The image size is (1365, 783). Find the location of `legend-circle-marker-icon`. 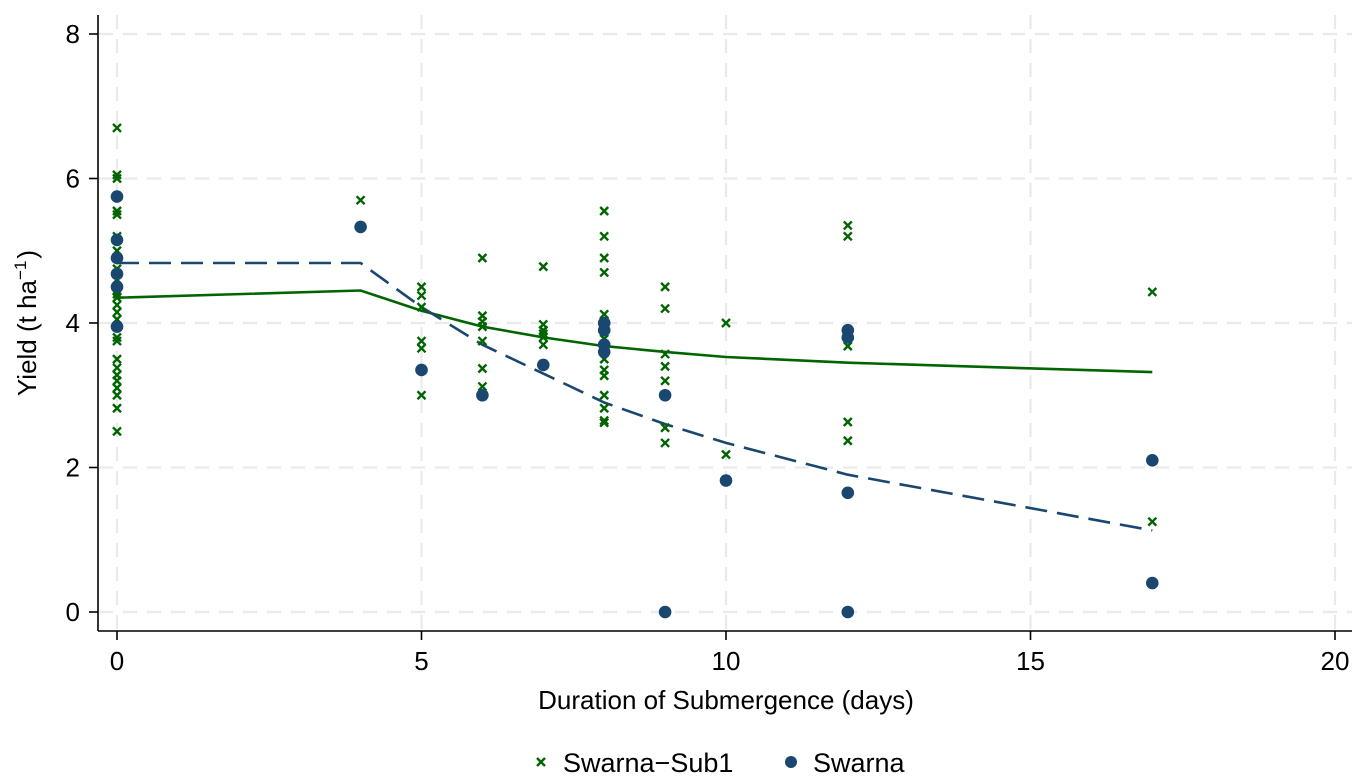

legend-circle-marker-icon is located at coordinates (791, 762).